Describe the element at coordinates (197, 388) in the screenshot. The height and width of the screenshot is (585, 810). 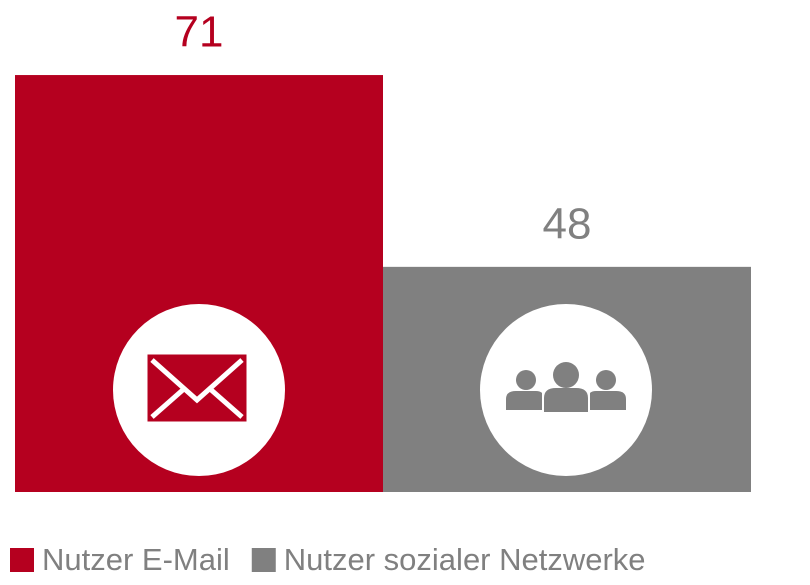
I see `email-icon` at that location.